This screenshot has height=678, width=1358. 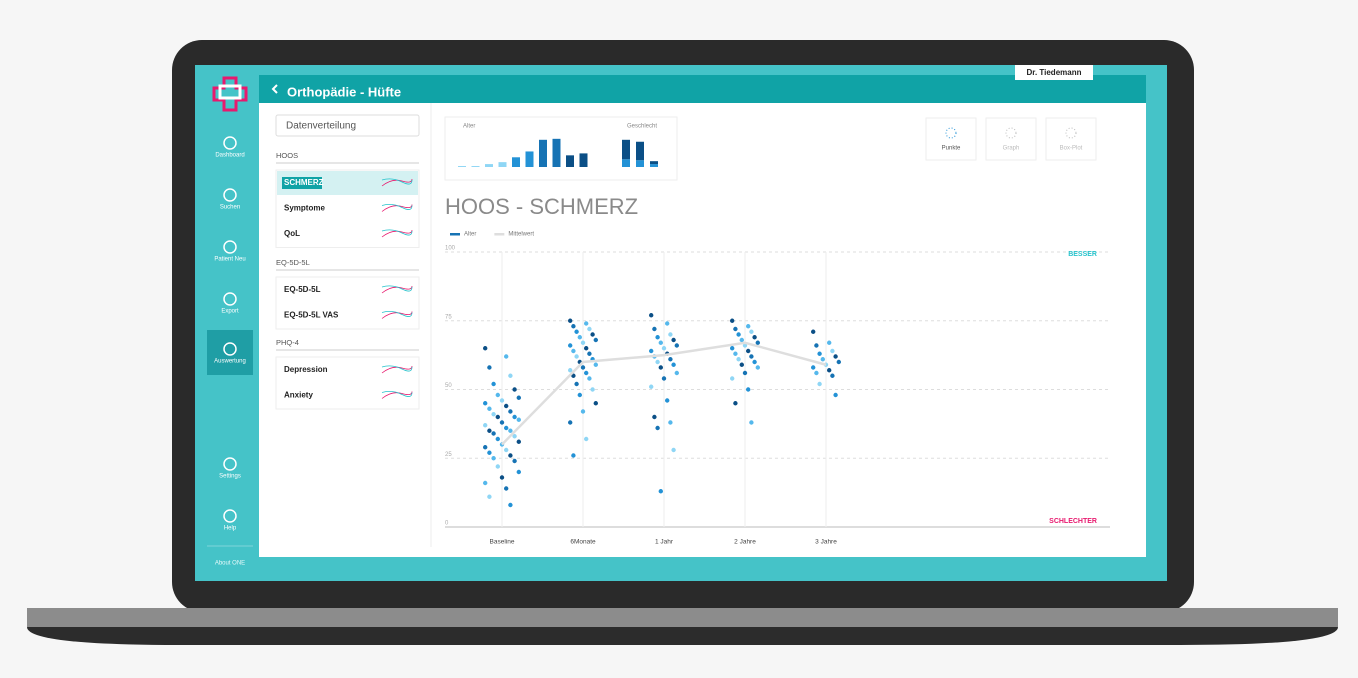 What do you see at coordinates (306, 369) in the screenshot?
I see `item-label: Depression` at bounding box center [306, 369].